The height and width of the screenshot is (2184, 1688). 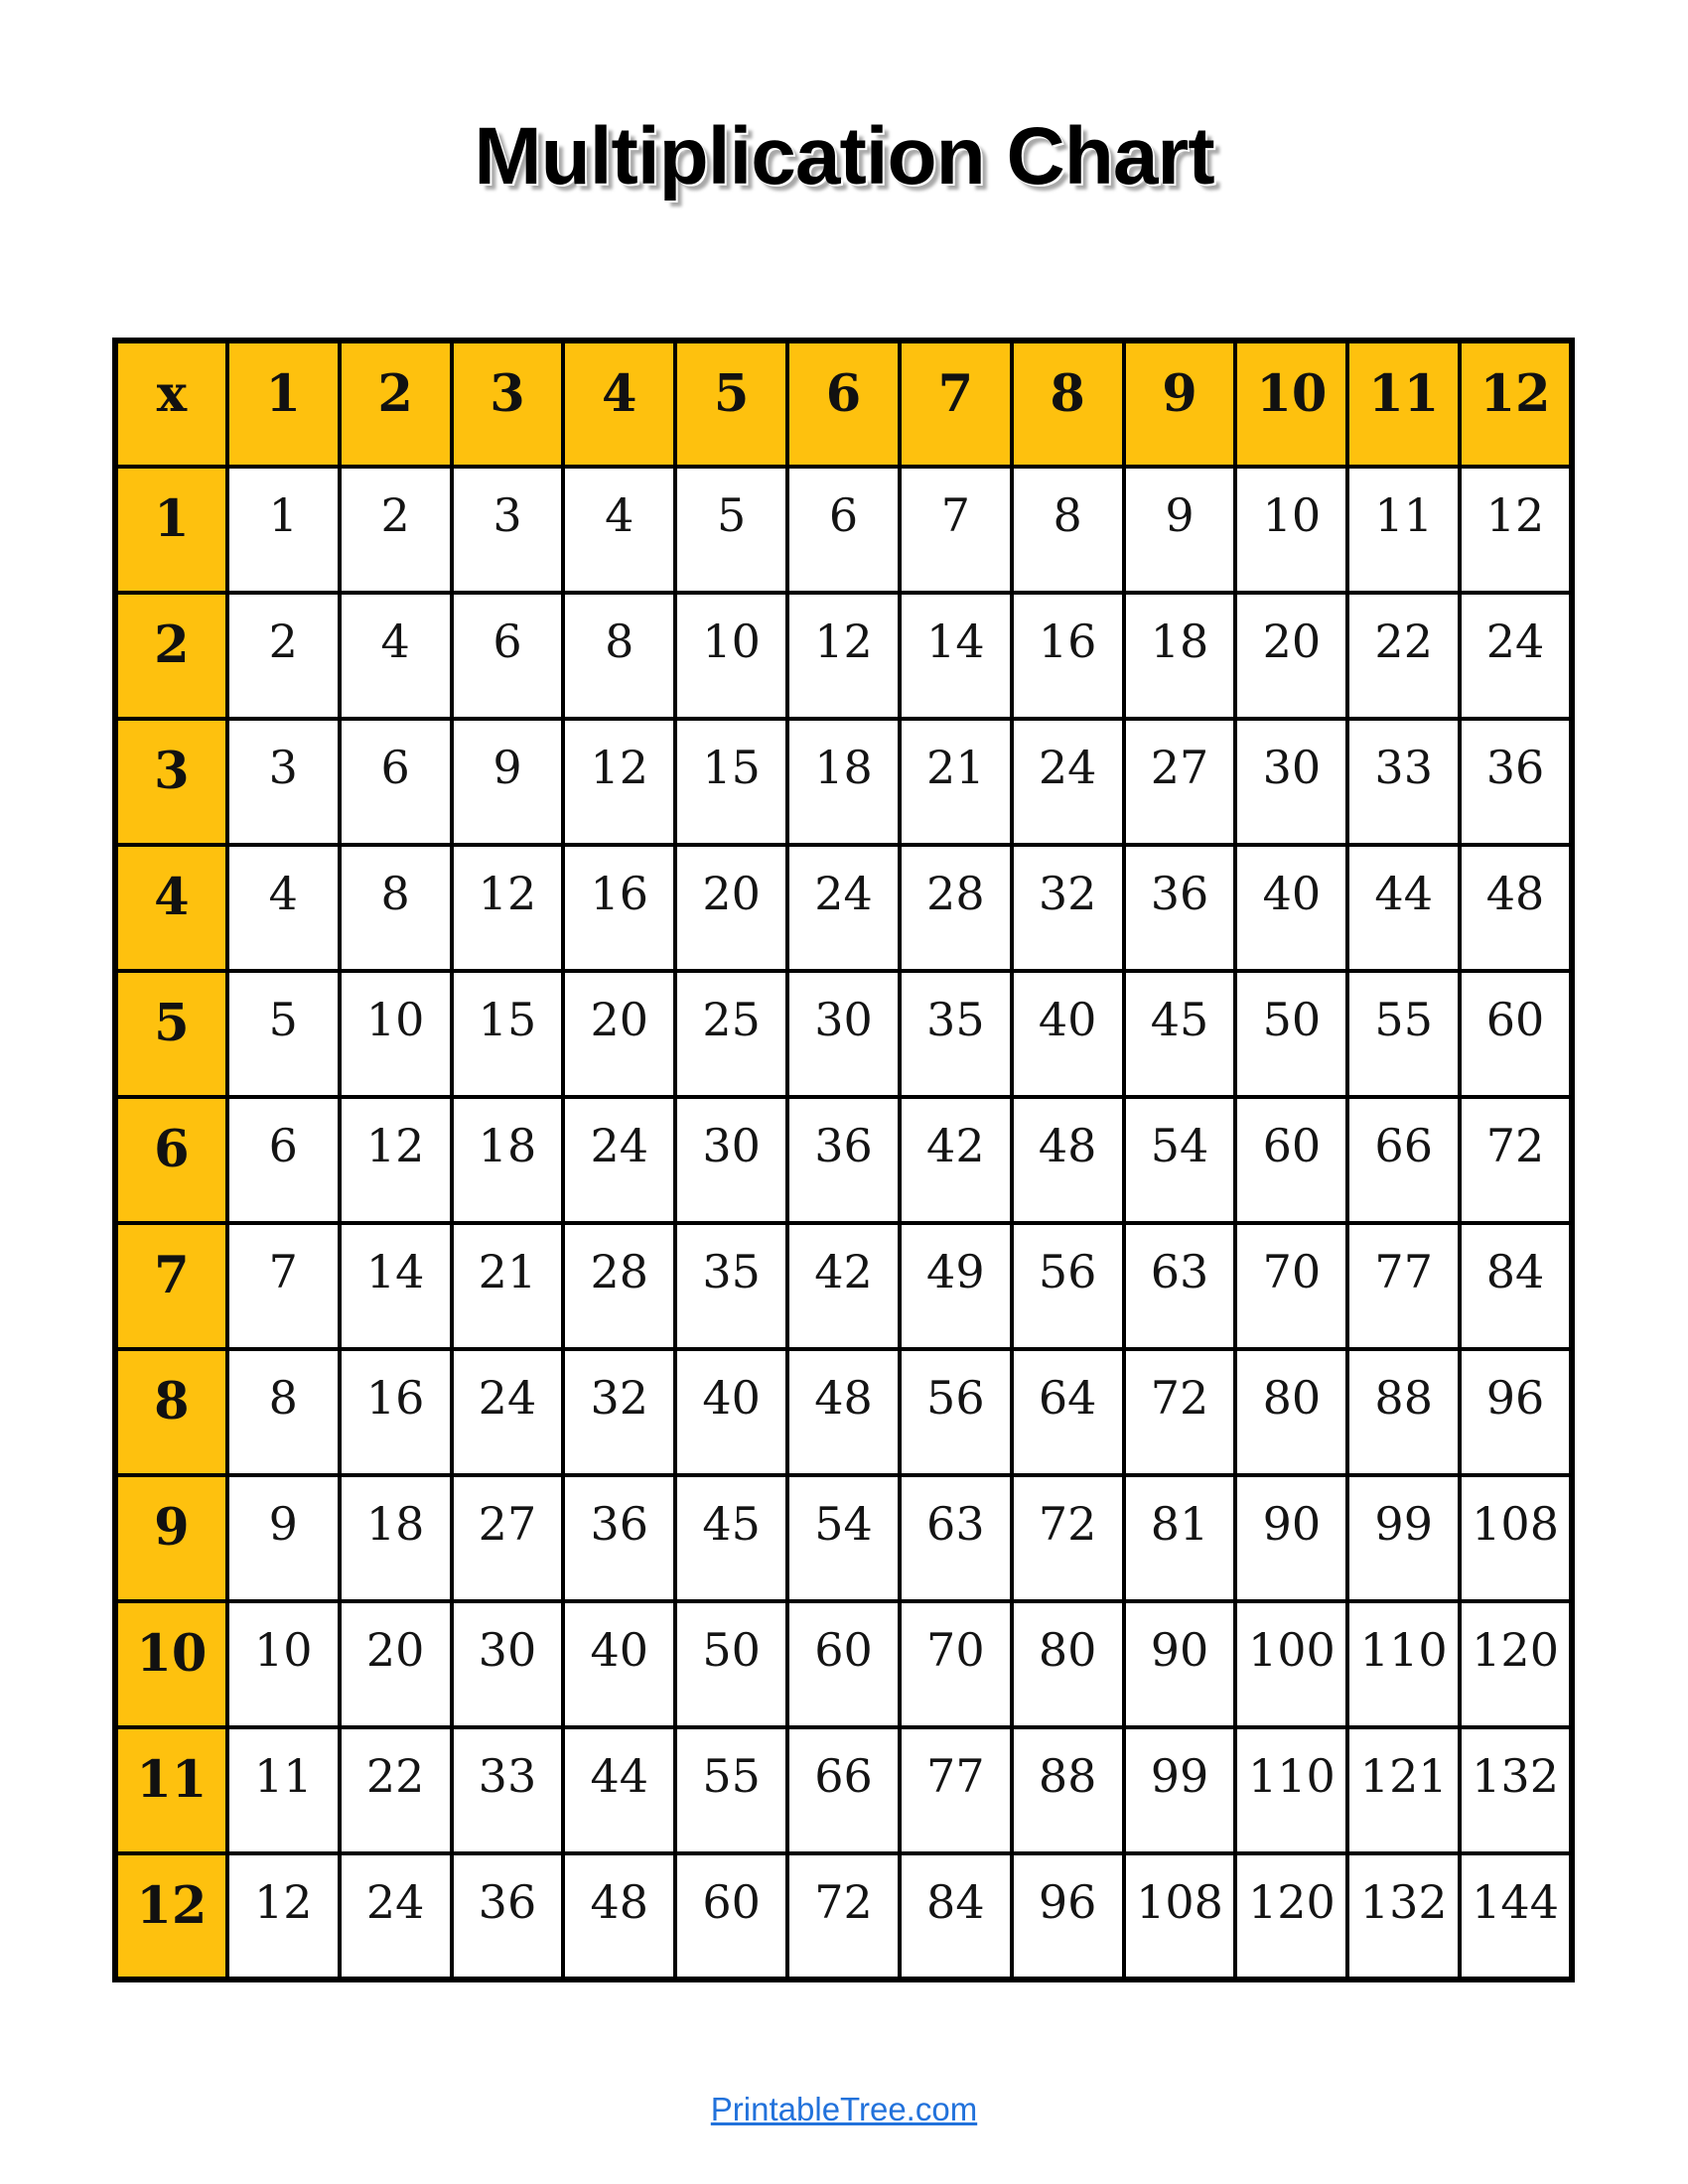 I want to click on product-cell: 90, so click(x=1179, y=1664).